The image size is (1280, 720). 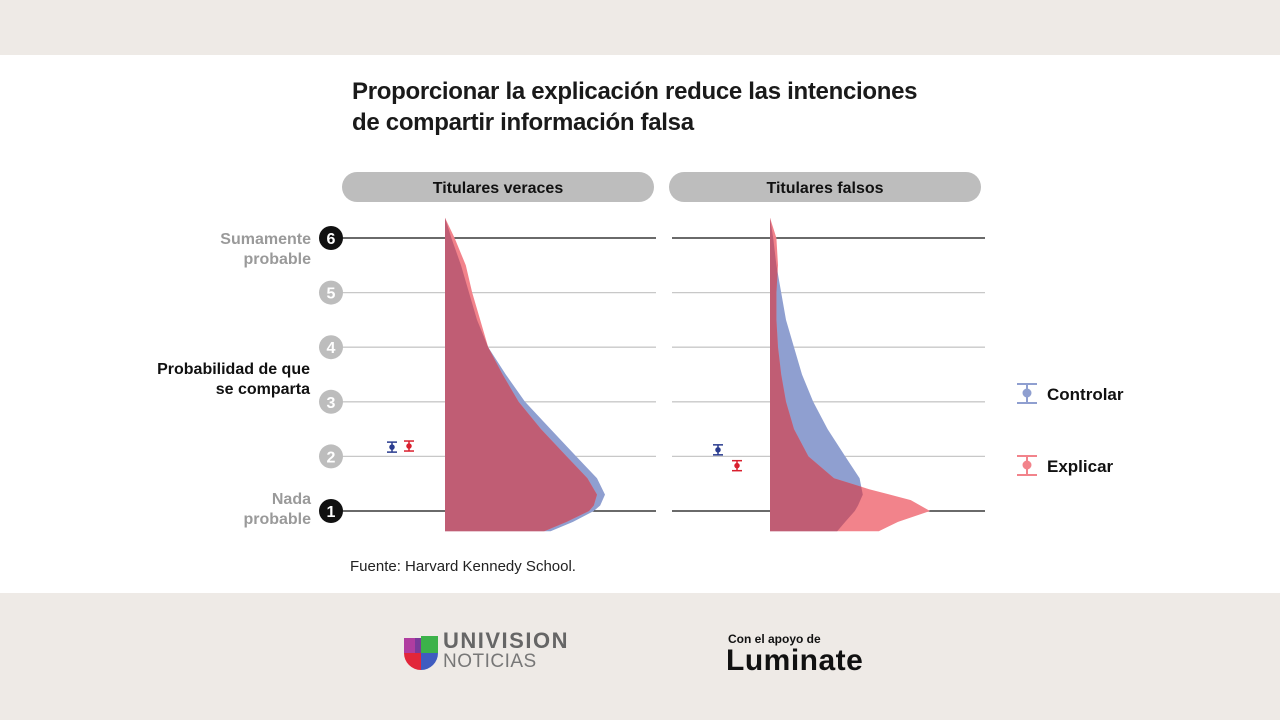 What do you see at coordinates (263, 389) in the screenshot?
I see `y-axis-label-line-2: se comparta` at bounding box center [263, 389].